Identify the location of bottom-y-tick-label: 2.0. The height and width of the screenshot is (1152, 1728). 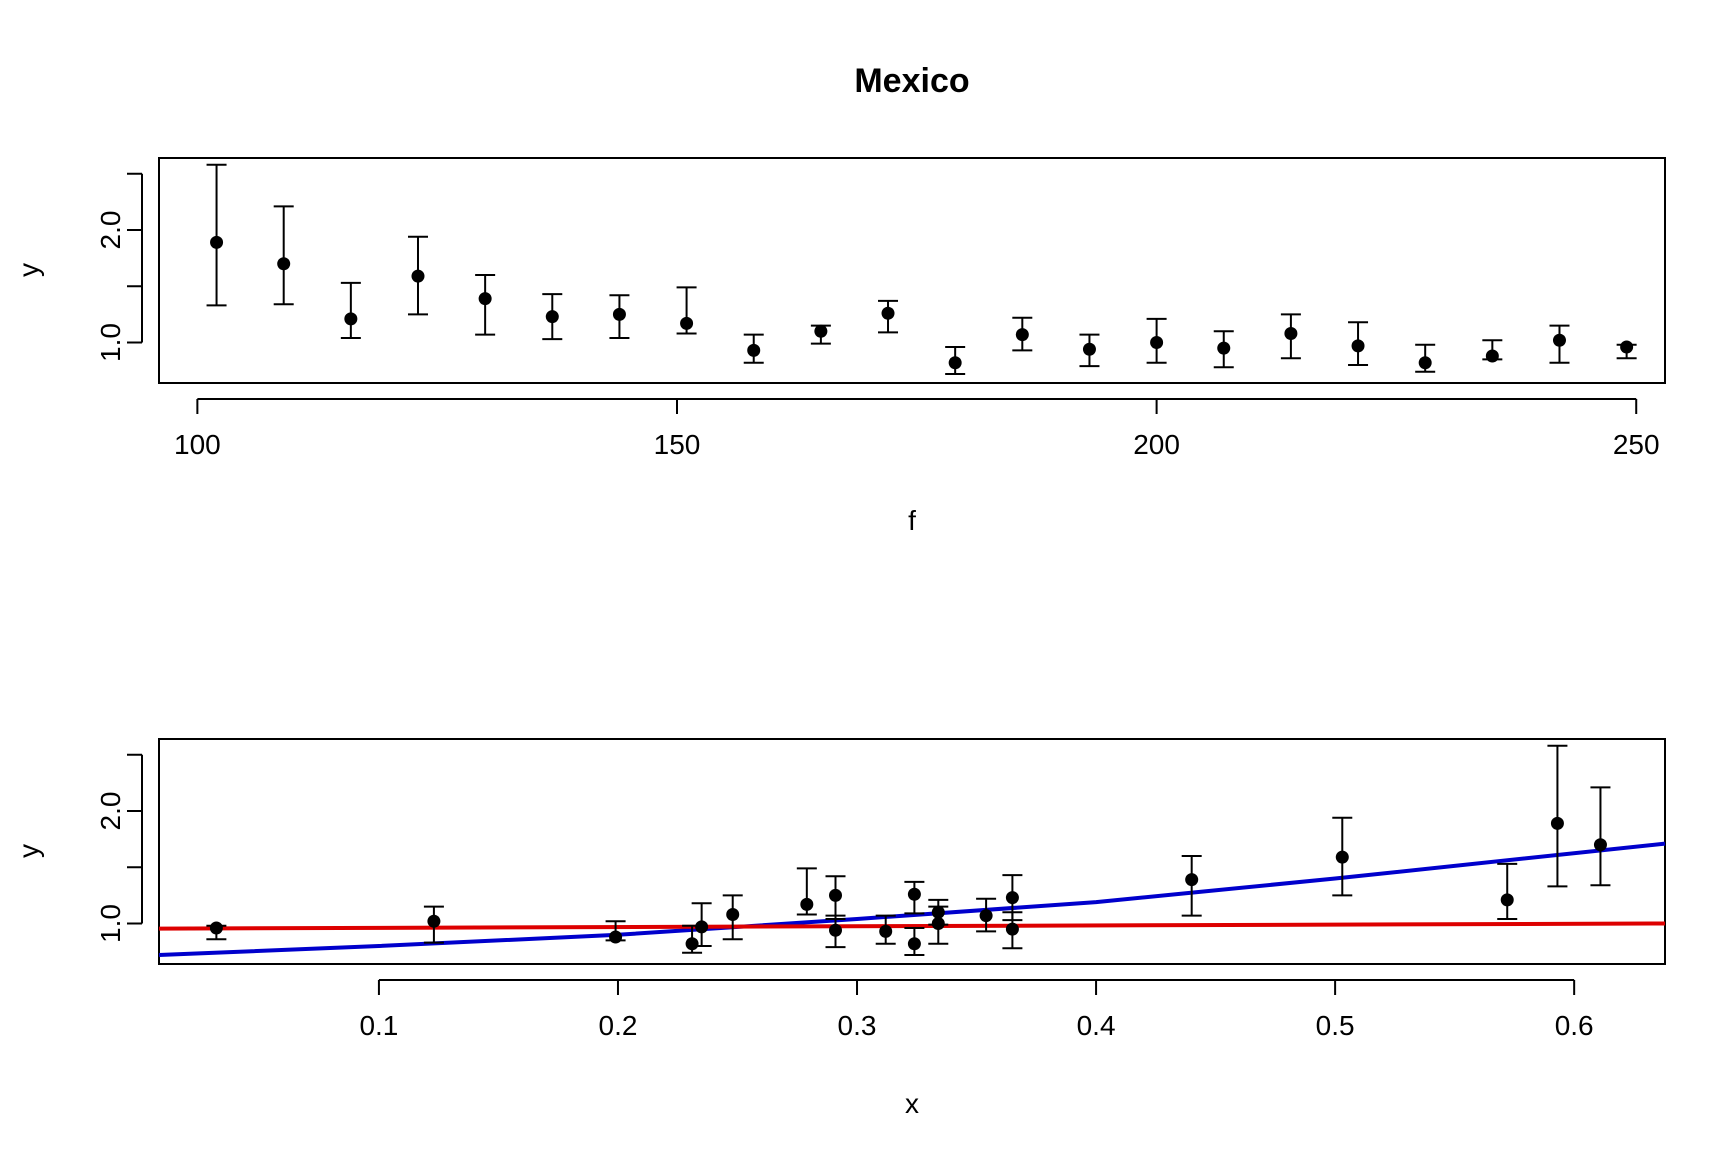
(110, 811).